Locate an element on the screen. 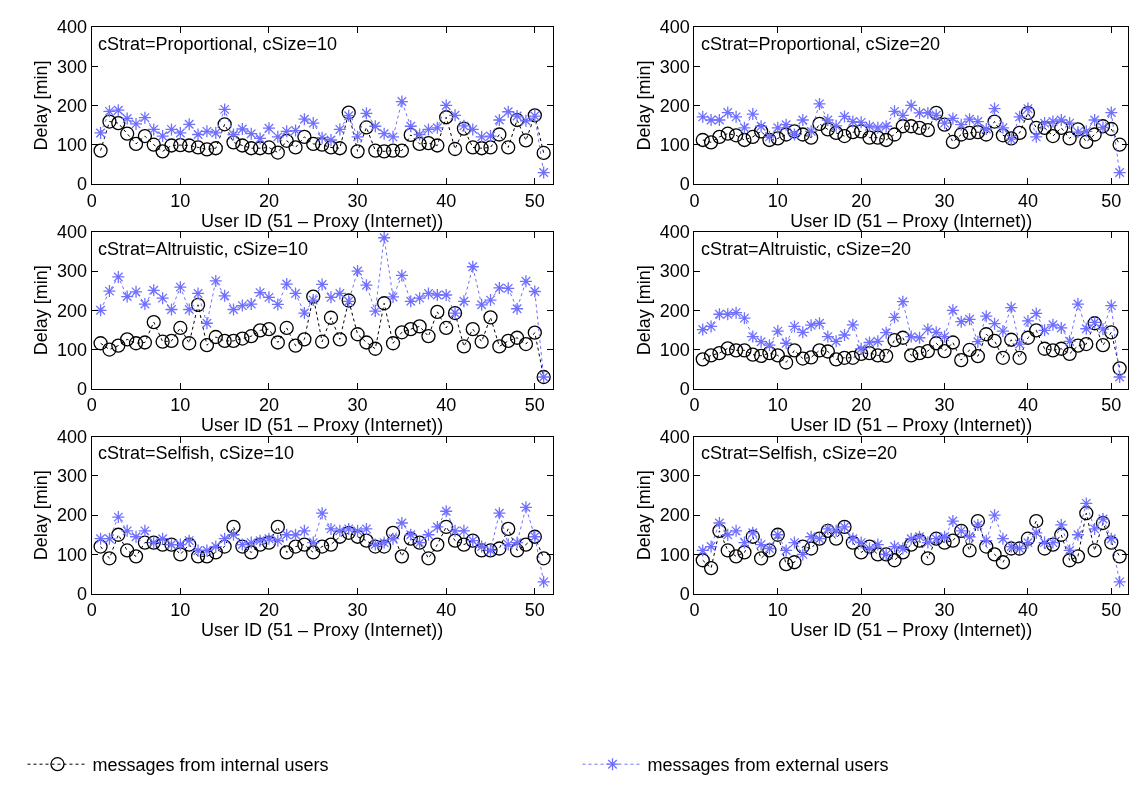 This screenshot has height=793, width=1145. y-tick-label: 400 is located at coordinates (72, 437).